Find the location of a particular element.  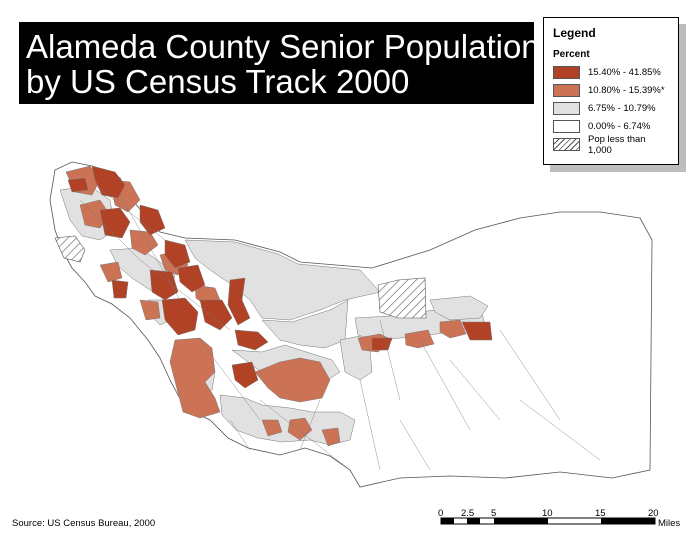

legend-item: 10.80% - 15.39%* is located at coordinates (611, 90).